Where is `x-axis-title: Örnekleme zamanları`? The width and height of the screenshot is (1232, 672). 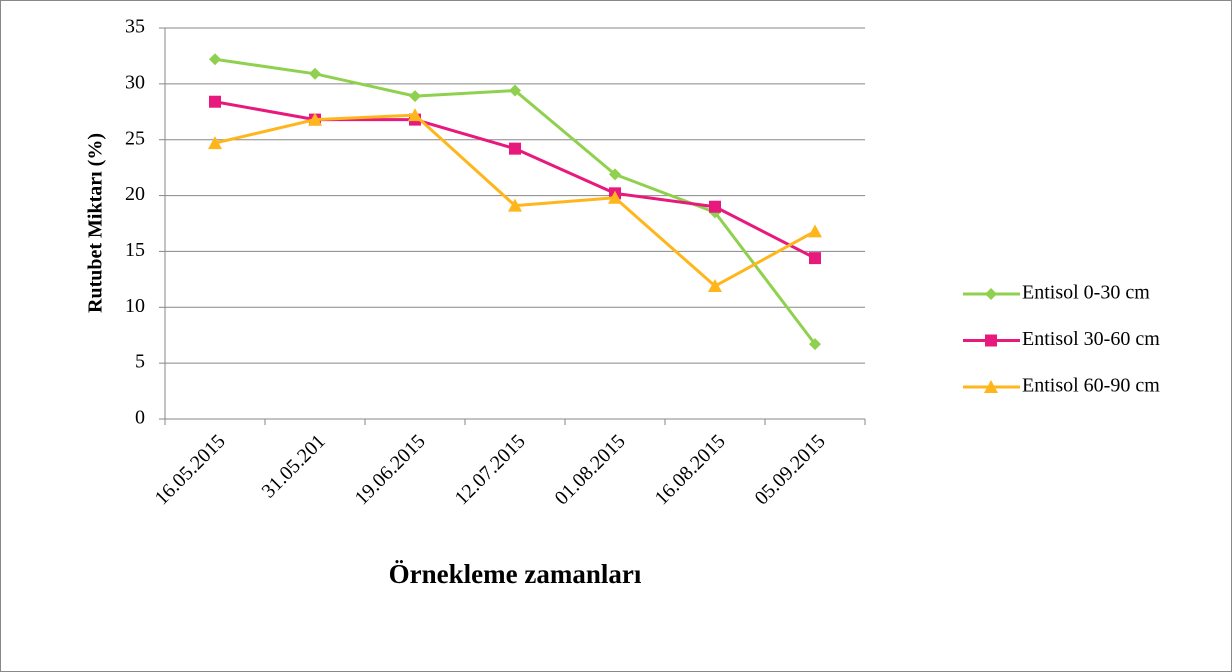 x-axis-title: Örnekleme zamanları is located at coordinates (515, 574).